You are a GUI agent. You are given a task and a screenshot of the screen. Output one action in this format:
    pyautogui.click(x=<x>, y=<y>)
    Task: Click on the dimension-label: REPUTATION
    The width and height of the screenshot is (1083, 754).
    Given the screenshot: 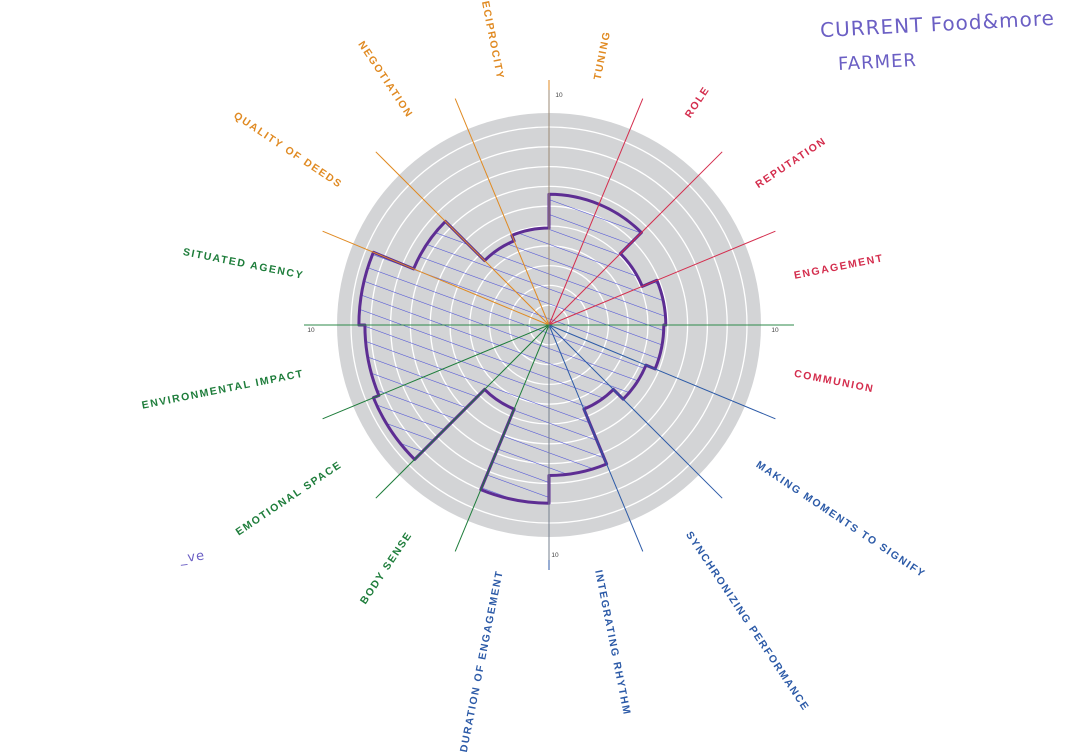 What is the action you would take?
    pyautogui.click(x=790, y=163)
    